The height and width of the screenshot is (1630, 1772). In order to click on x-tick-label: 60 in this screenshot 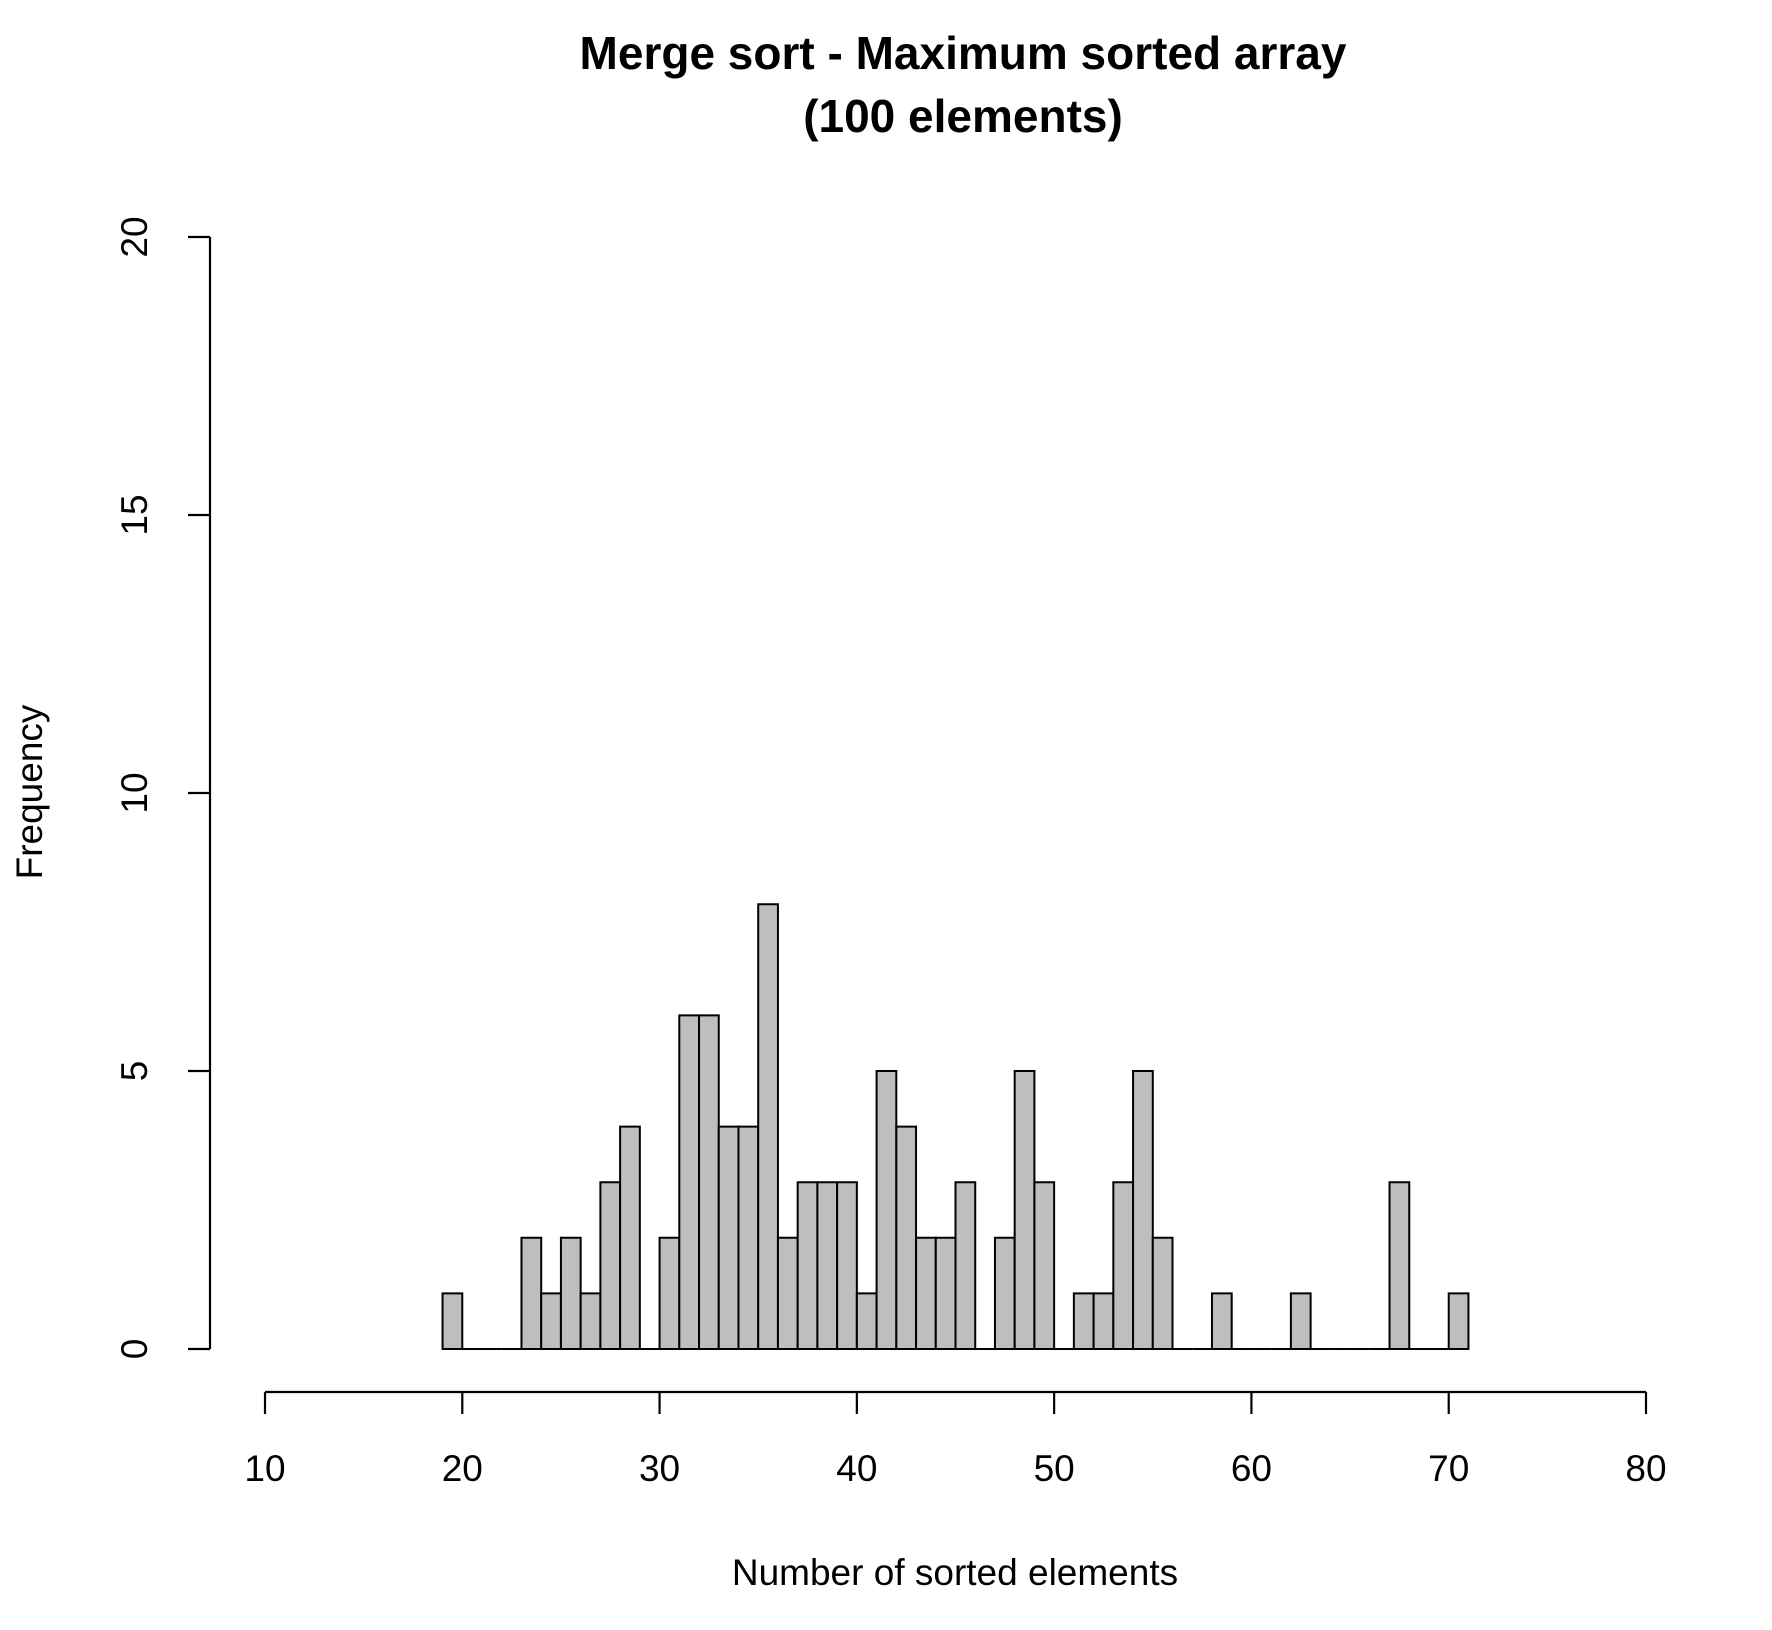, I will do `click(1251, 1468)`.